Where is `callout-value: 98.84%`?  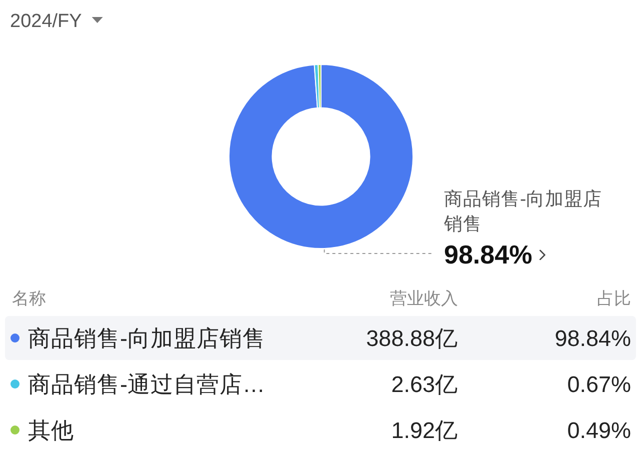
callout-value: 98.84% is located at coordinates (488, 254).